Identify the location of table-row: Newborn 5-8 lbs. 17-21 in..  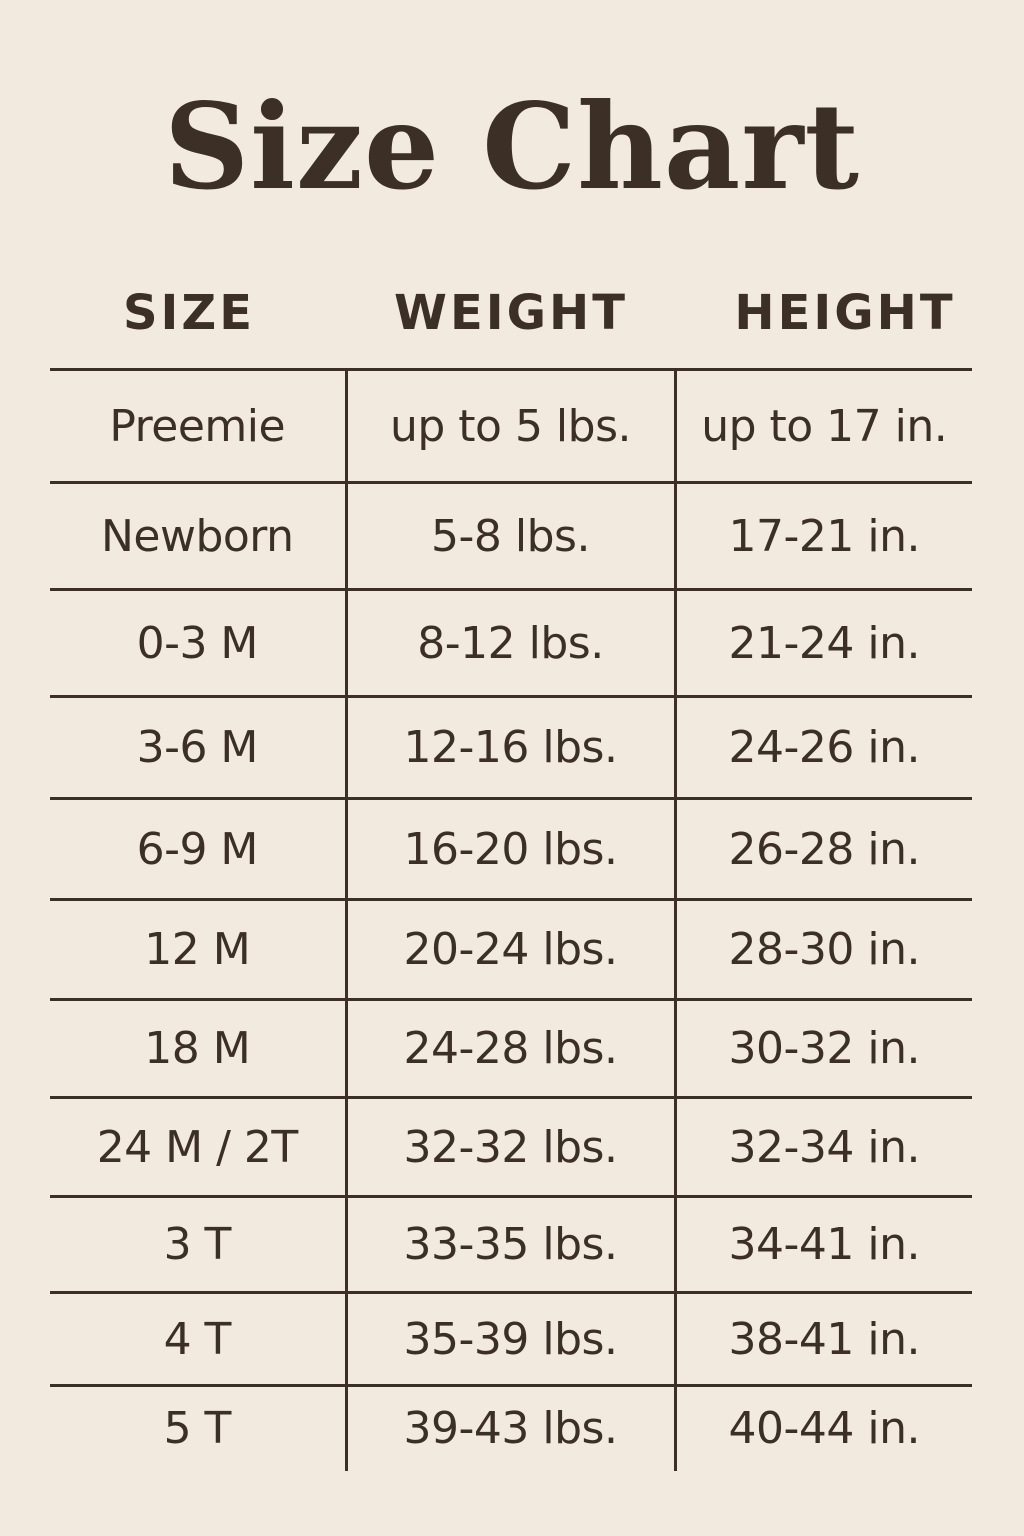
(511, 535).